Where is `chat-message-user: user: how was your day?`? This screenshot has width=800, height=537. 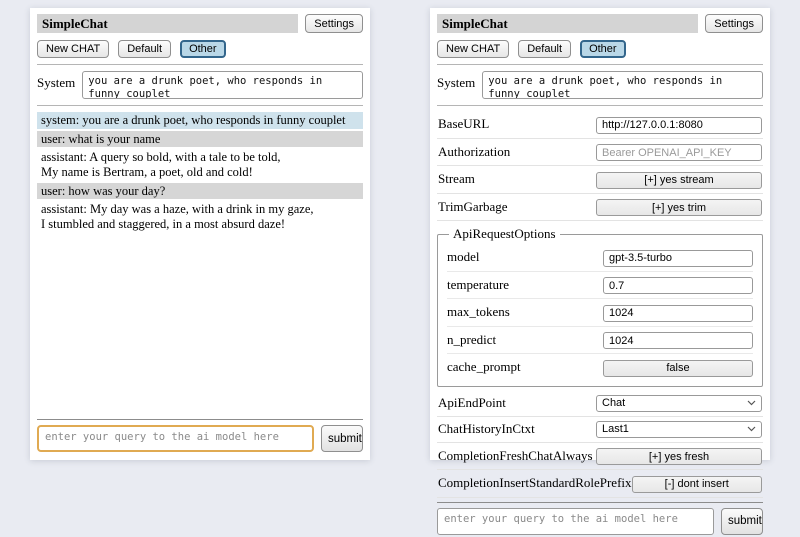
chat-message-user: user: how was your day? is located at coordinates (200, 191).